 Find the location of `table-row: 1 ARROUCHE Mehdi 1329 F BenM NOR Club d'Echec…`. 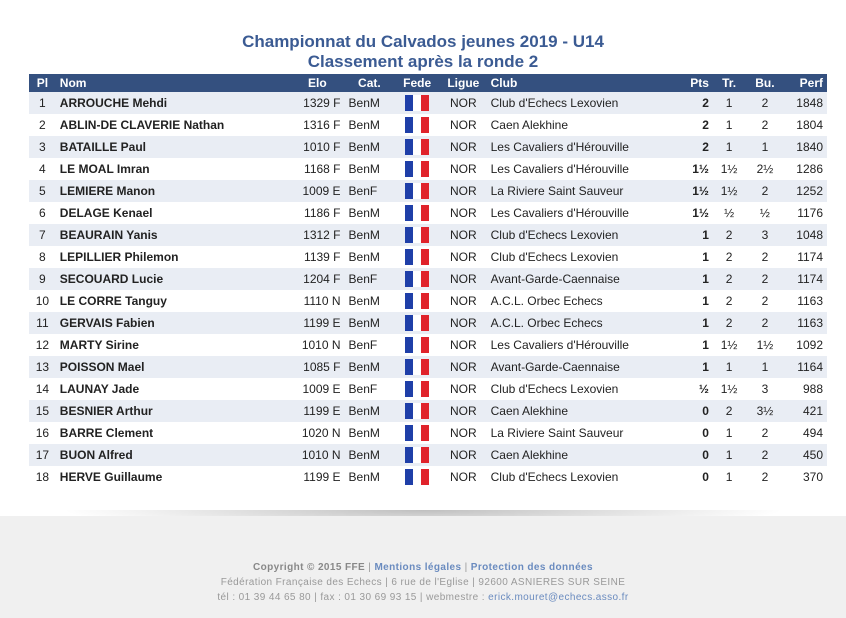

table-row: 1 ARROUCHE Mehdi 1329 F BenM NOR Club d'Echec… is located at coordinates (428, 103).